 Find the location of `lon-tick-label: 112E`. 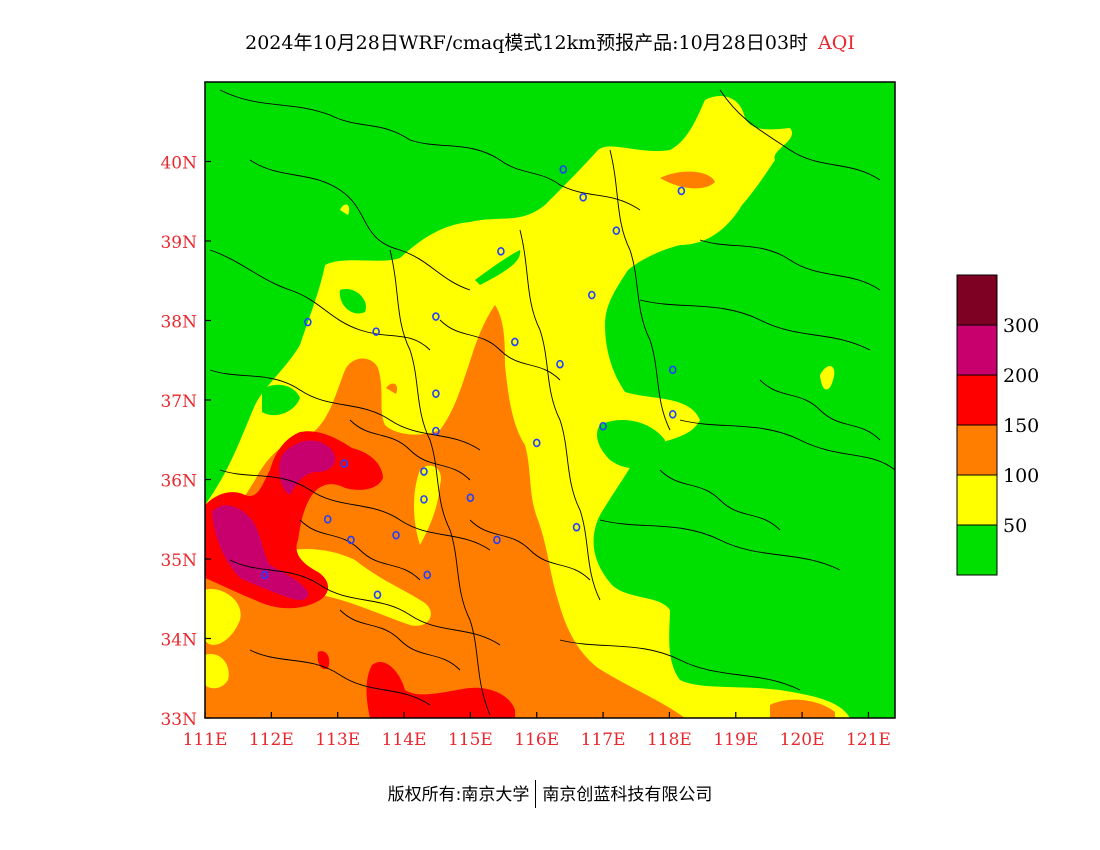

lon-tick-label: 112E is located at coordinates (271, 740).